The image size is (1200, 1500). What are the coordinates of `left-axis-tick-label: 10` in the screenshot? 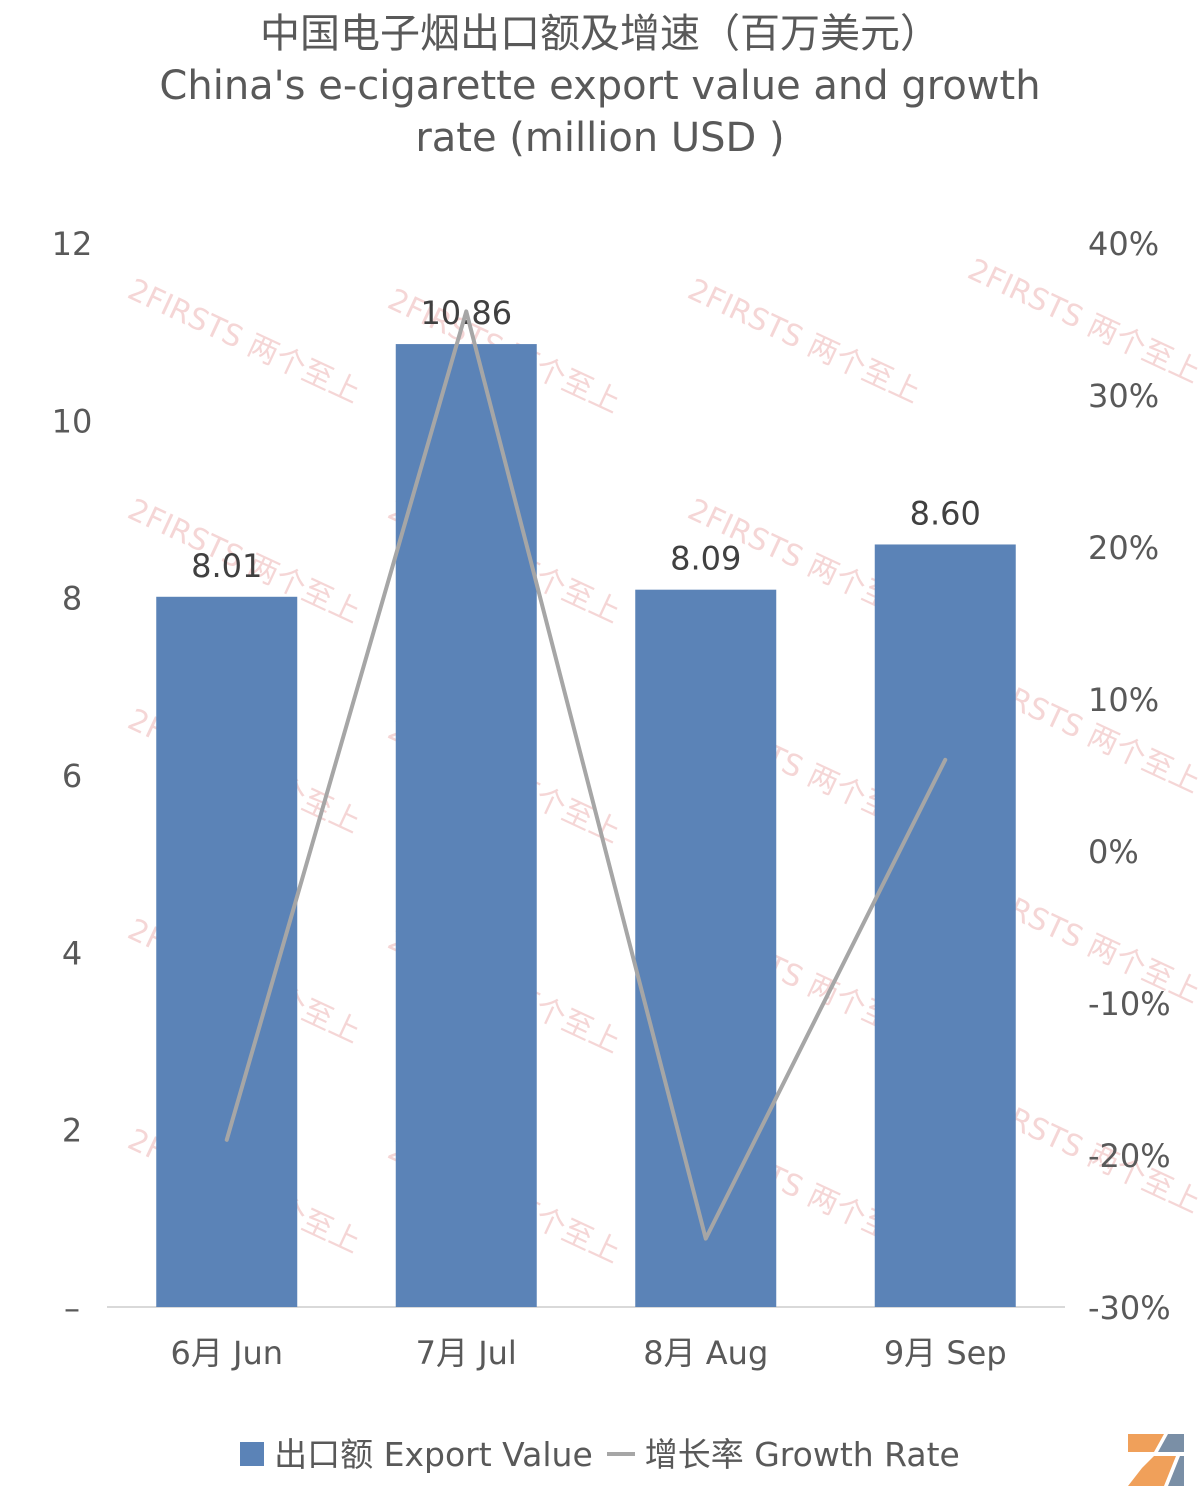 It's located at (72, 421).